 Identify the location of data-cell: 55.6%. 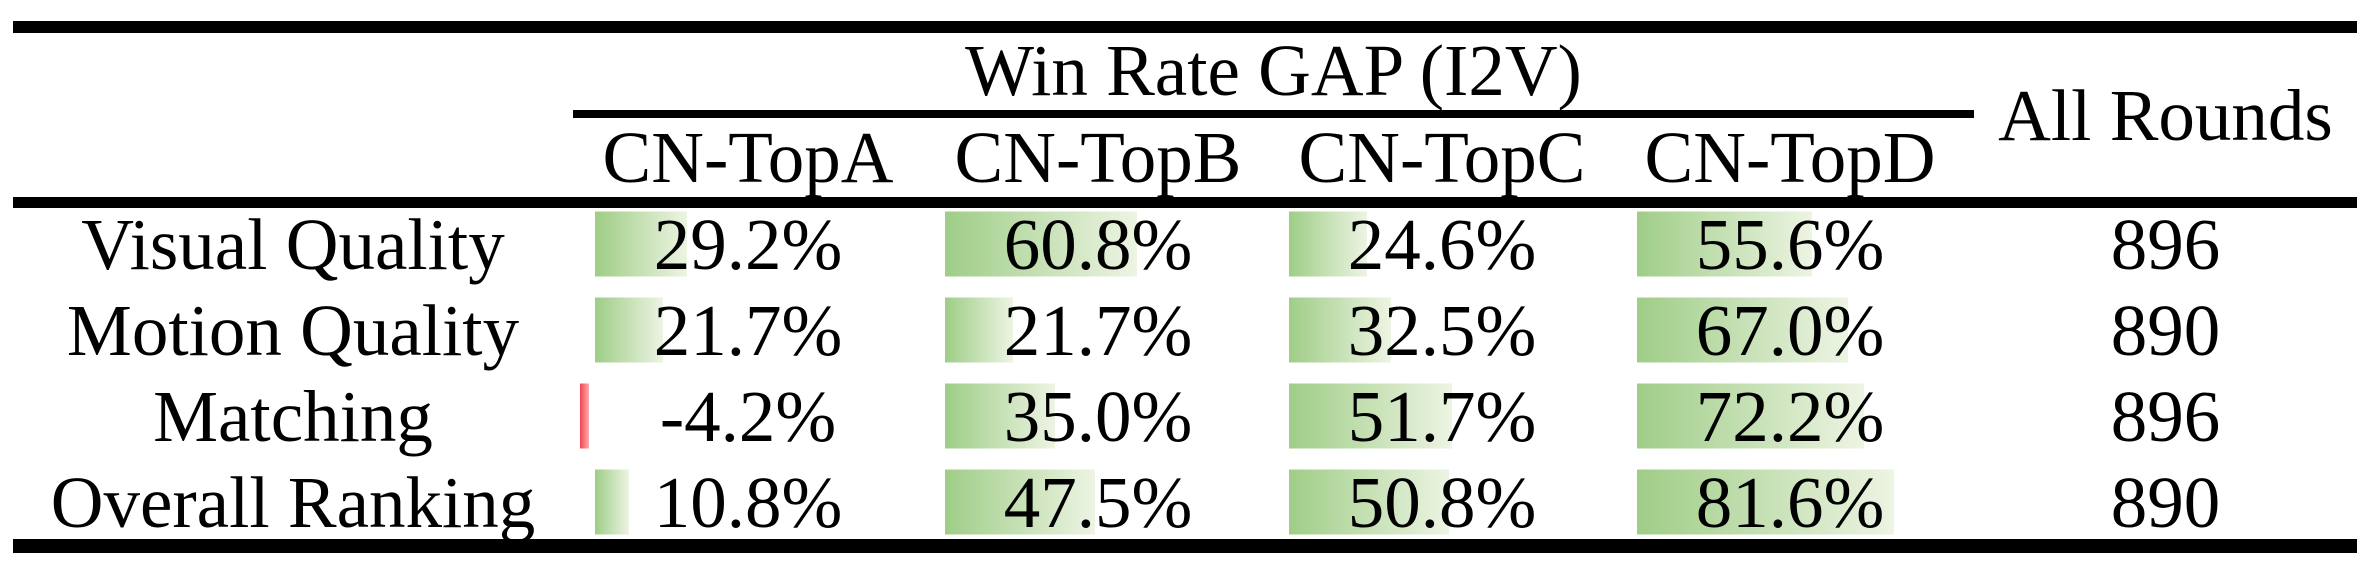
(1790, 244).